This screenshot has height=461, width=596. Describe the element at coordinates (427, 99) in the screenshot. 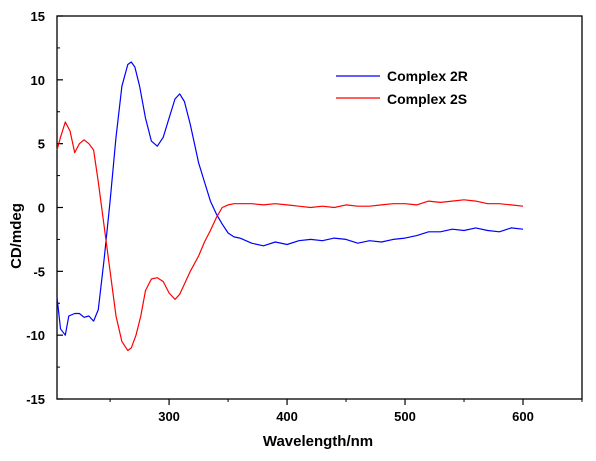

I see `legend-label-complex-2s: Complex 2S` at that location.